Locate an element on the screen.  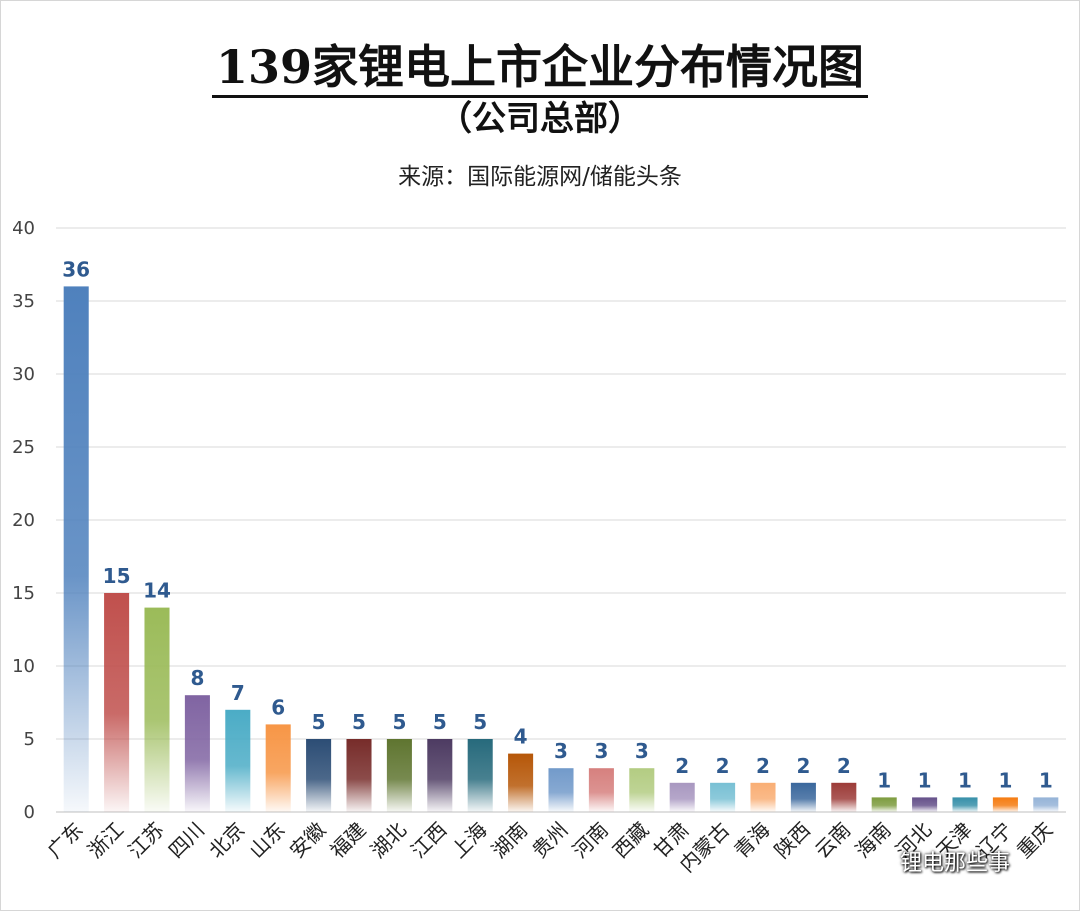
data-label: 14 is located at coordinates (157, 591).